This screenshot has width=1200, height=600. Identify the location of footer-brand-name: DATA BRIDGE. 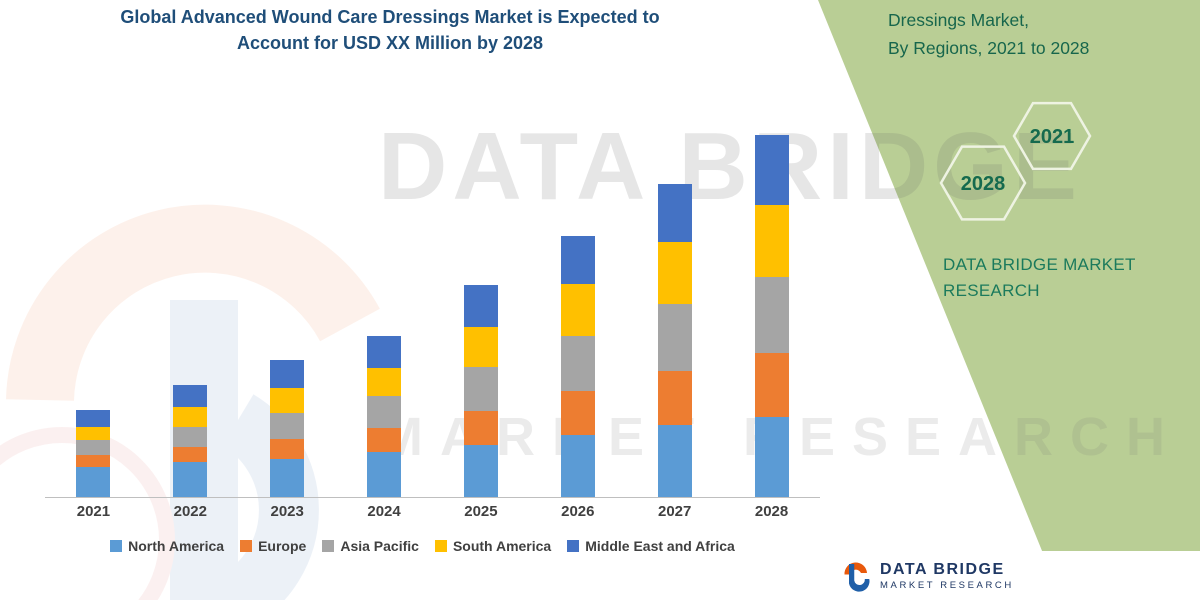
(942, 569).